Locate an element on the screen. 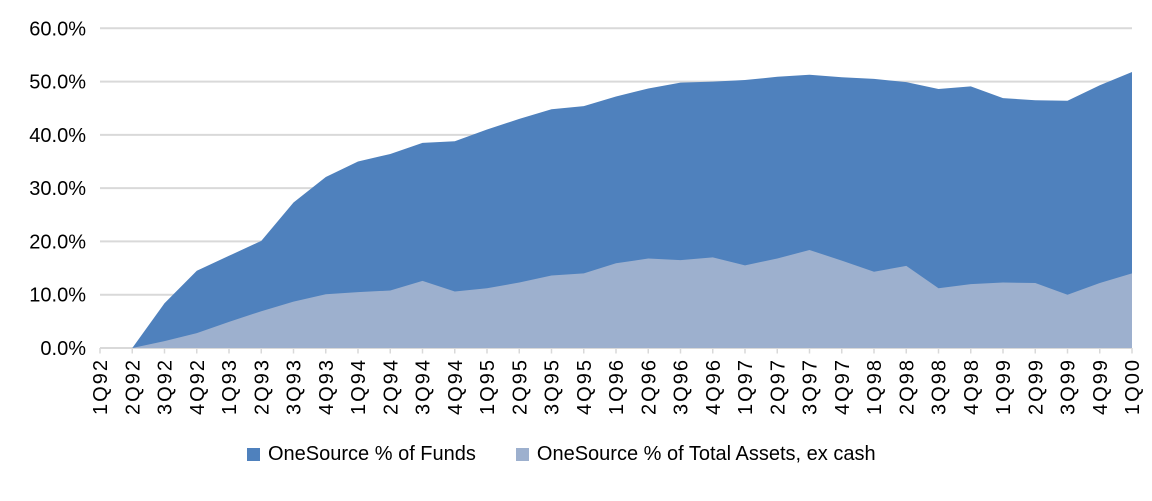 This screenshot has width=1152, height=501. legend-swatch-funds-icon is located at coordinates (253, 454).